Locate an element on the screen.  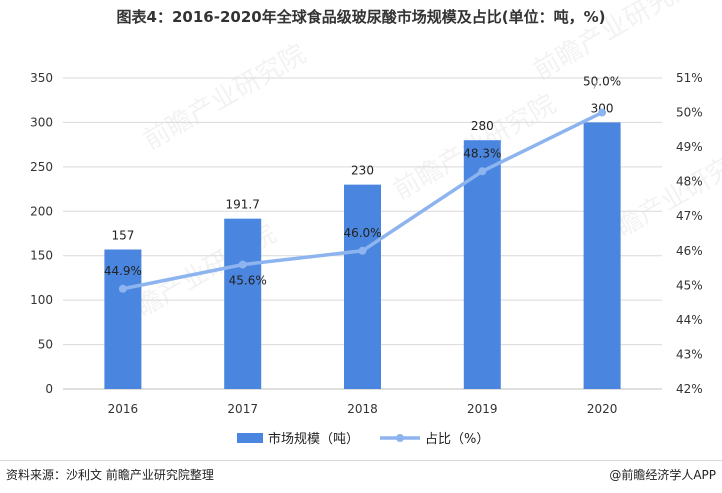
x-tick-label: 2018 is located at coordinates (362, 409).